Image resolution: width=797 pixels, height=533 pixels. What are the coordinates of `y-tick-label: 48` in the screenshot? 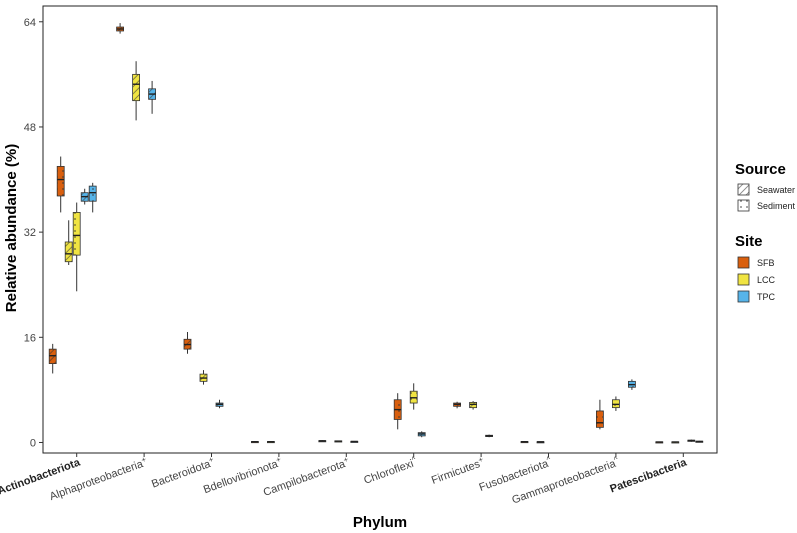 It's located at (30, 128).